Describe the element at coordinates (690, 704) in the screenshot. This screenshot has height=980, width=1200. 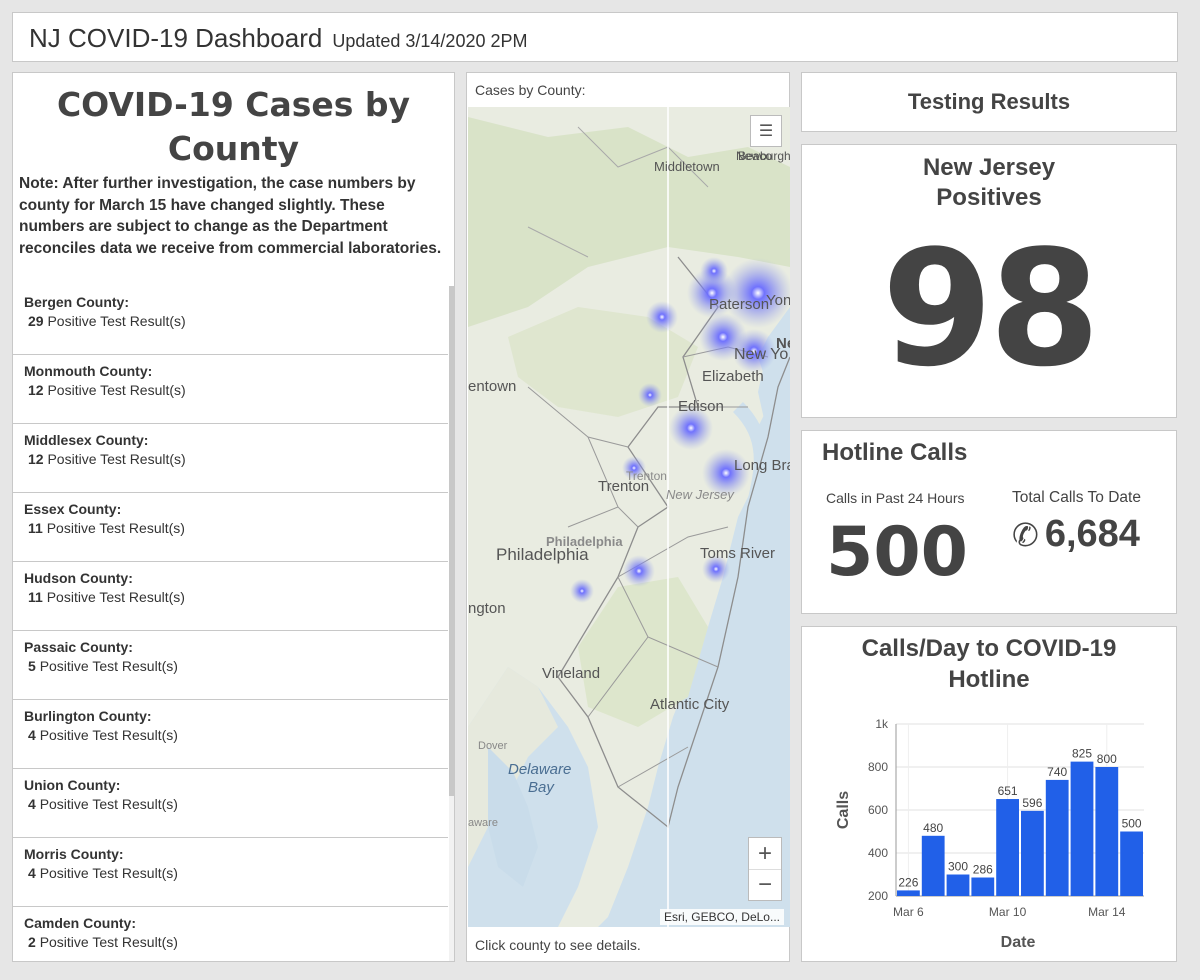
I see `place-atlanticcity: Atlantic City` at that location.